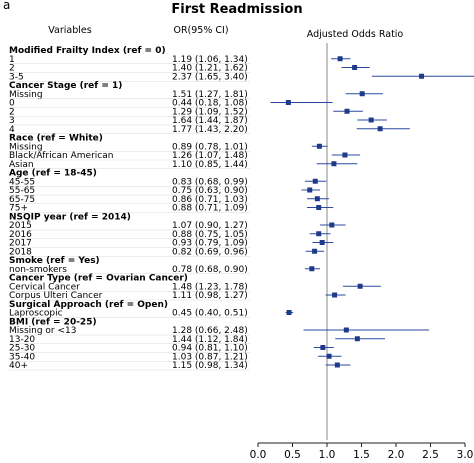  I want to click on row-label: Missing or <13, so click(42, 331).